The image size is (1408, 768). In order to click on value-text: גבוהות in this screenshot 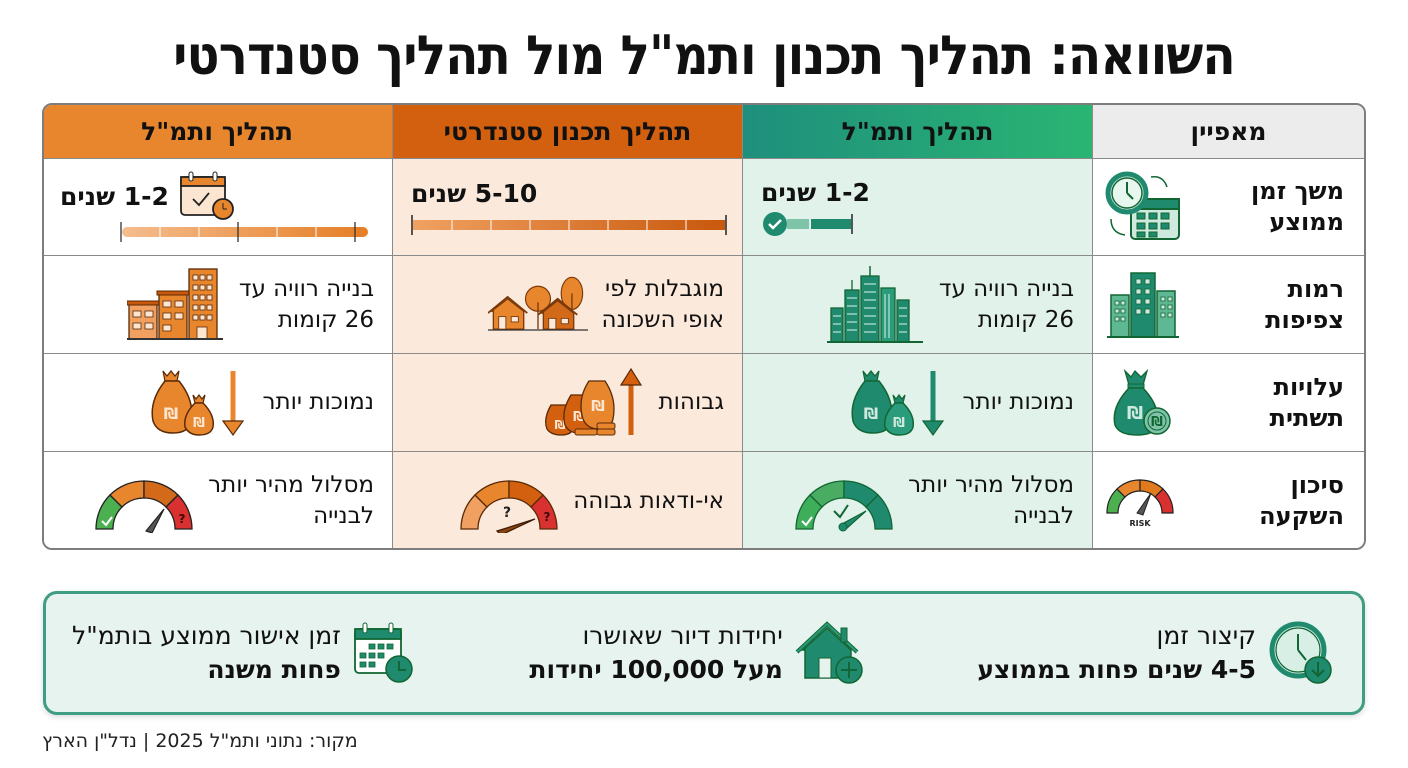, I will do `click(691, 402)`.